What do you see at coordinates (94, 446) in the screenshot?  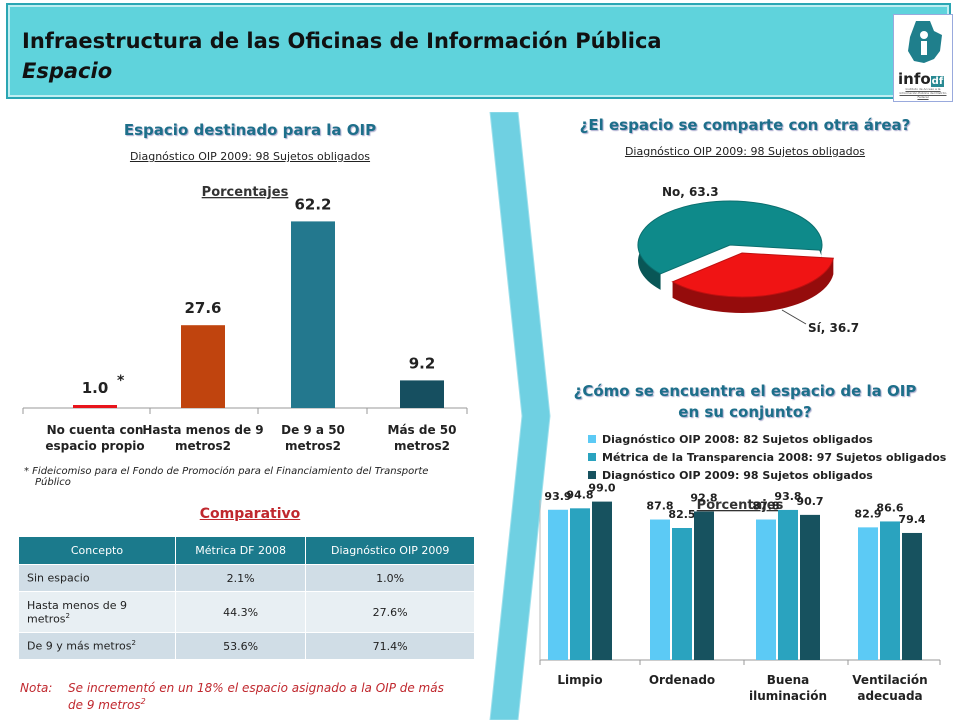 I see `category-label: espacio propio` at bounding box center [94, 446].